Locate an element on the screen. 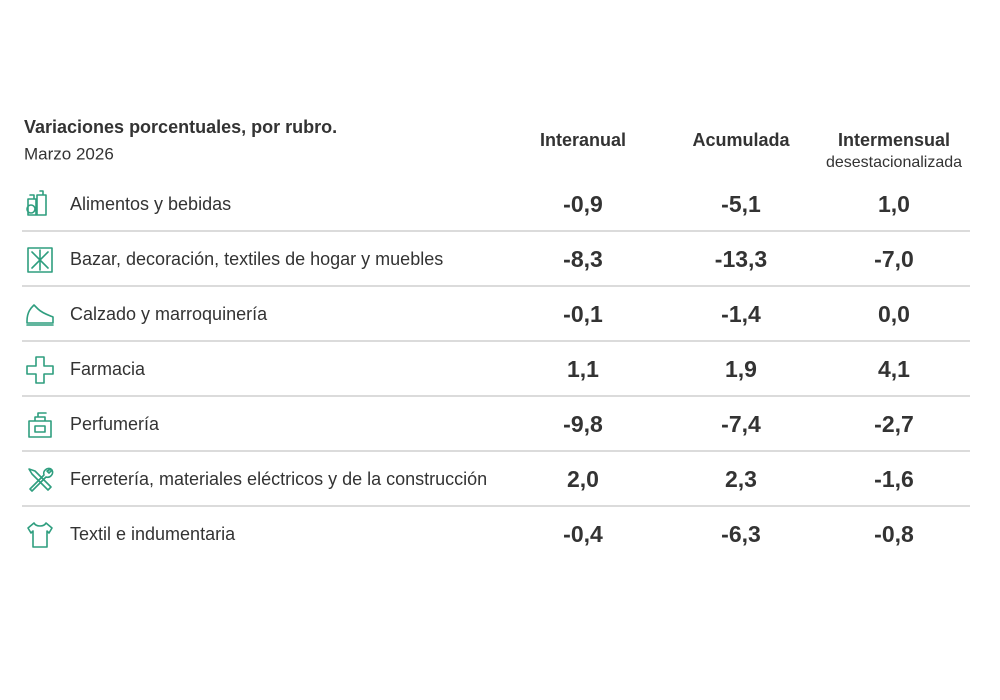 The image size is (1000, 700). cell-value: -8,3 is located at coordinates (583, 259).